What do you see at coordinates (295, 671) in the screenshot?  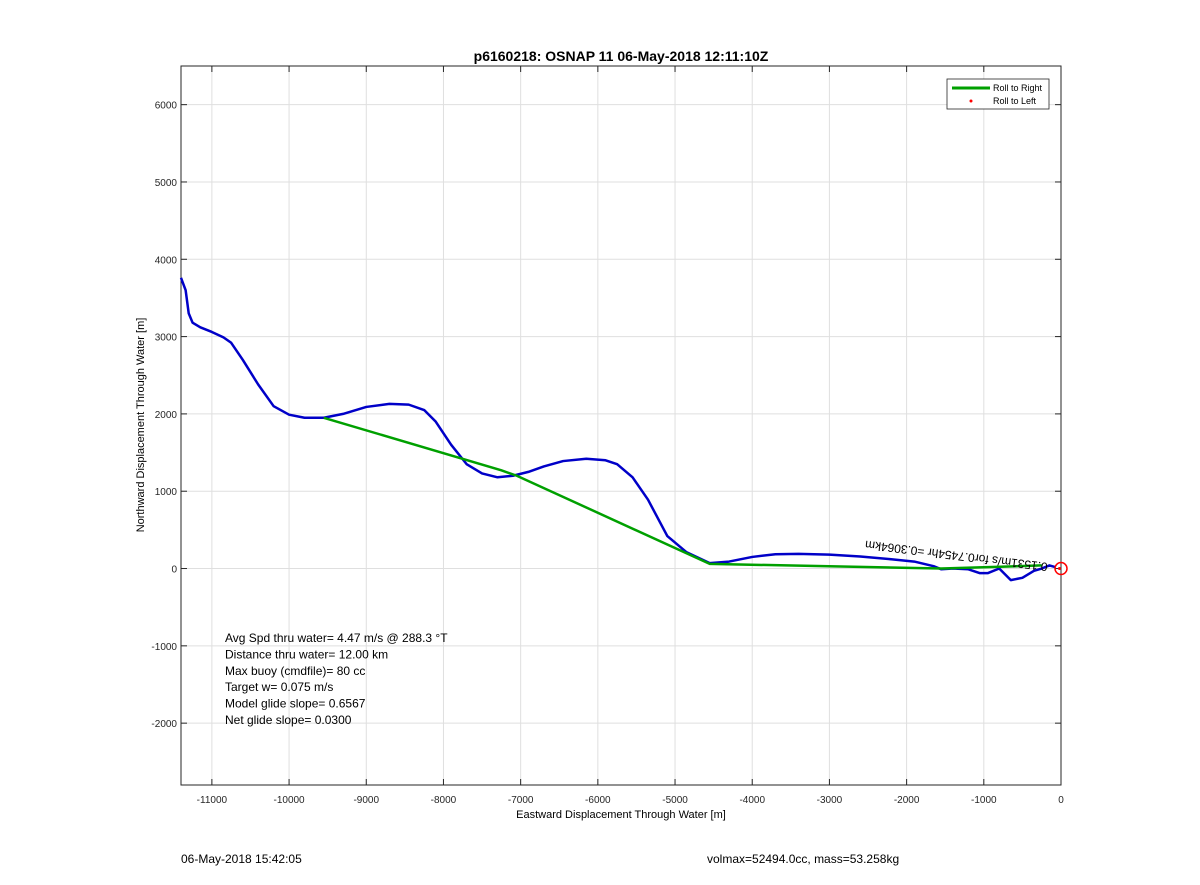 I see `stats-line: Max buoy (cmdfile)= 80 cc` at bounding box center [295, 671].